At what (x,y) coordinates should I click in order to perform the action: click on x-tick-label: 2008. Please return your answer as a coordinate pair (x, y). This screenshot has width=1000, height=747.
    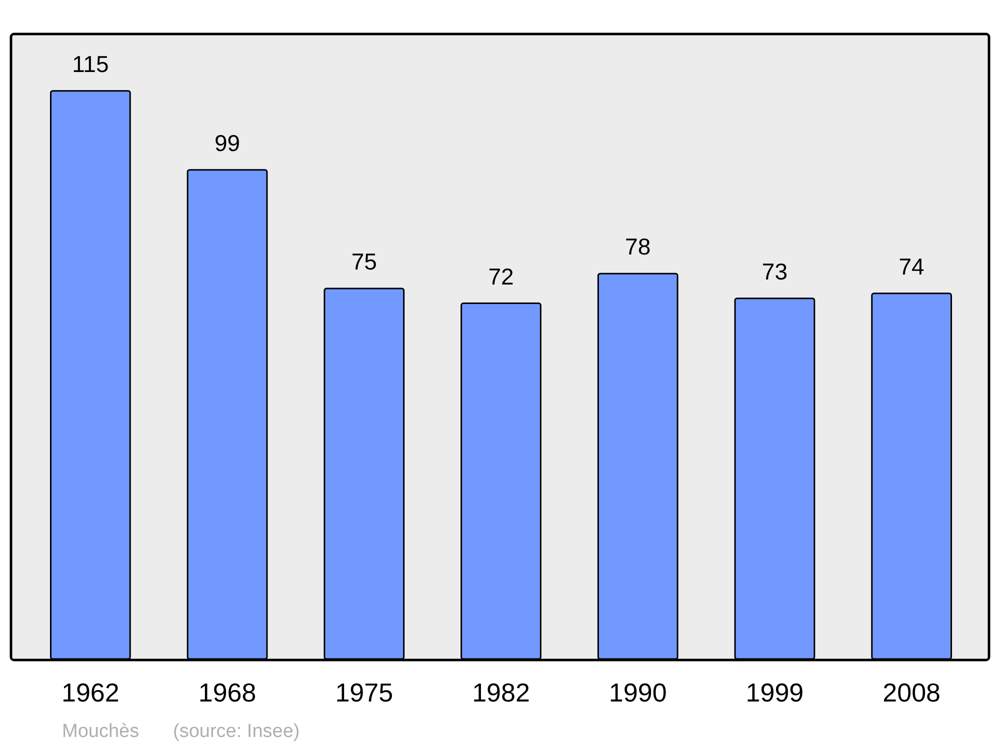
    Looking at the image, I should click on (911, 692).